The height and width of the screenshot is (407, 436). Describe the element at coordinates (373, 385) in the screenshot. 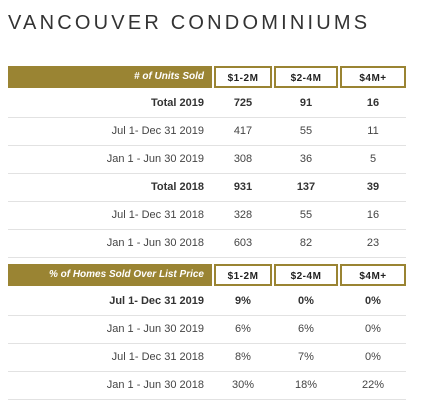

I see `row-value: 22%` at that location.